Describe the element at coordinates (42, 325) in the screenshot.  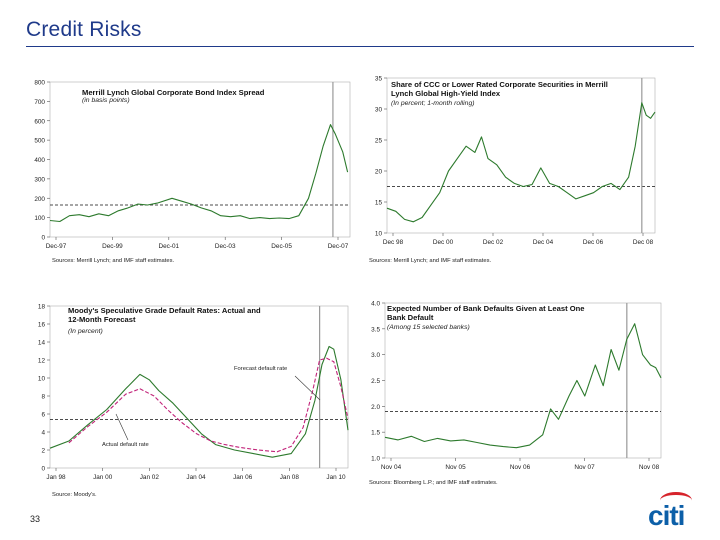
I see `y-tick-label: 16` at that location.